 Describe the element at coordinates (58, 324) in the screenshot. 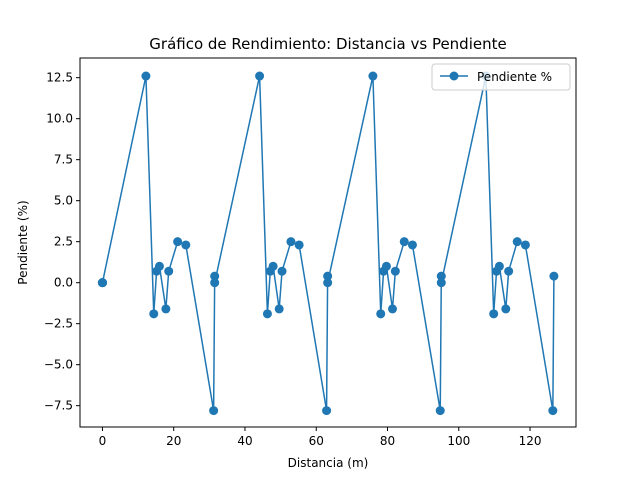

I see `y-tick-label: −2.5` at that location.